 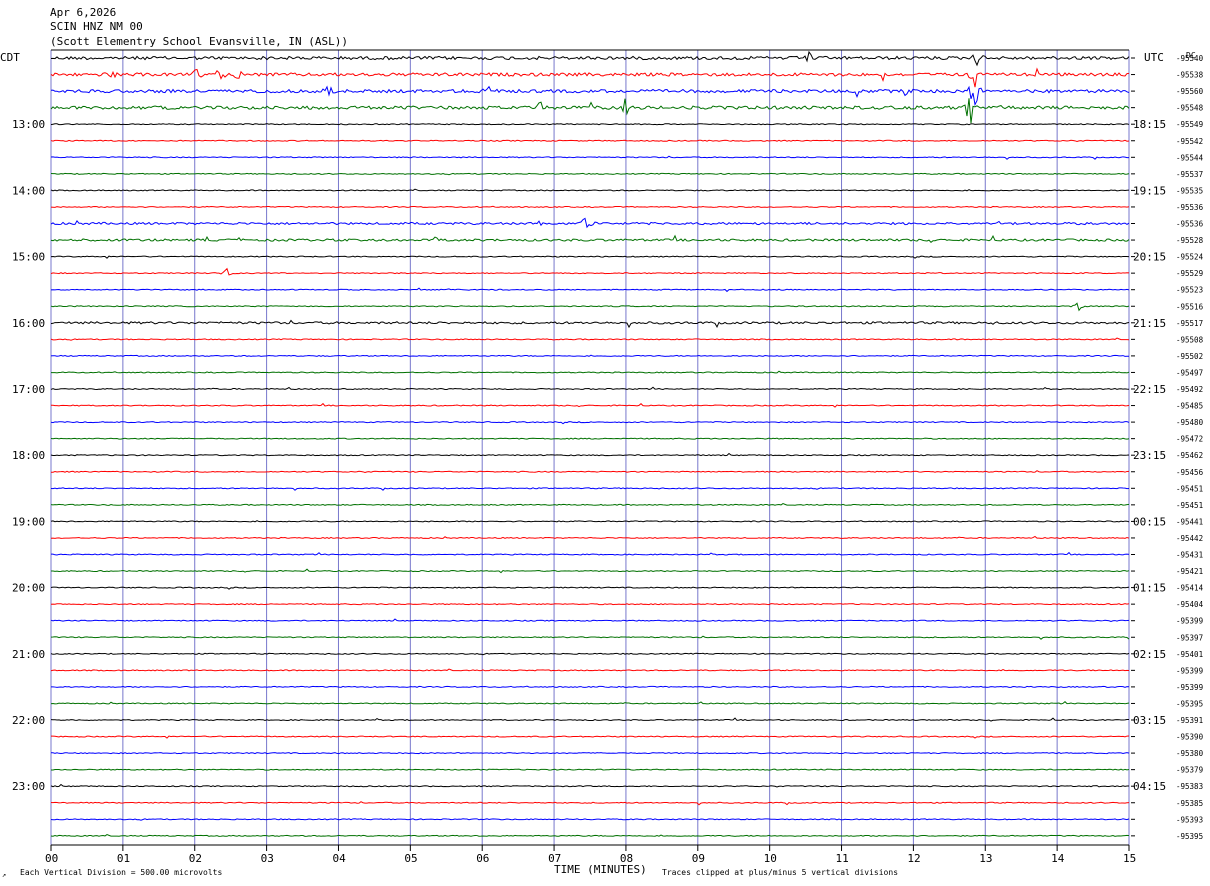 What do you see at coordinates (1149, 257) in the screenshot?
I see `right-hour-label: 20:15` at bounding box center [1149, 257].